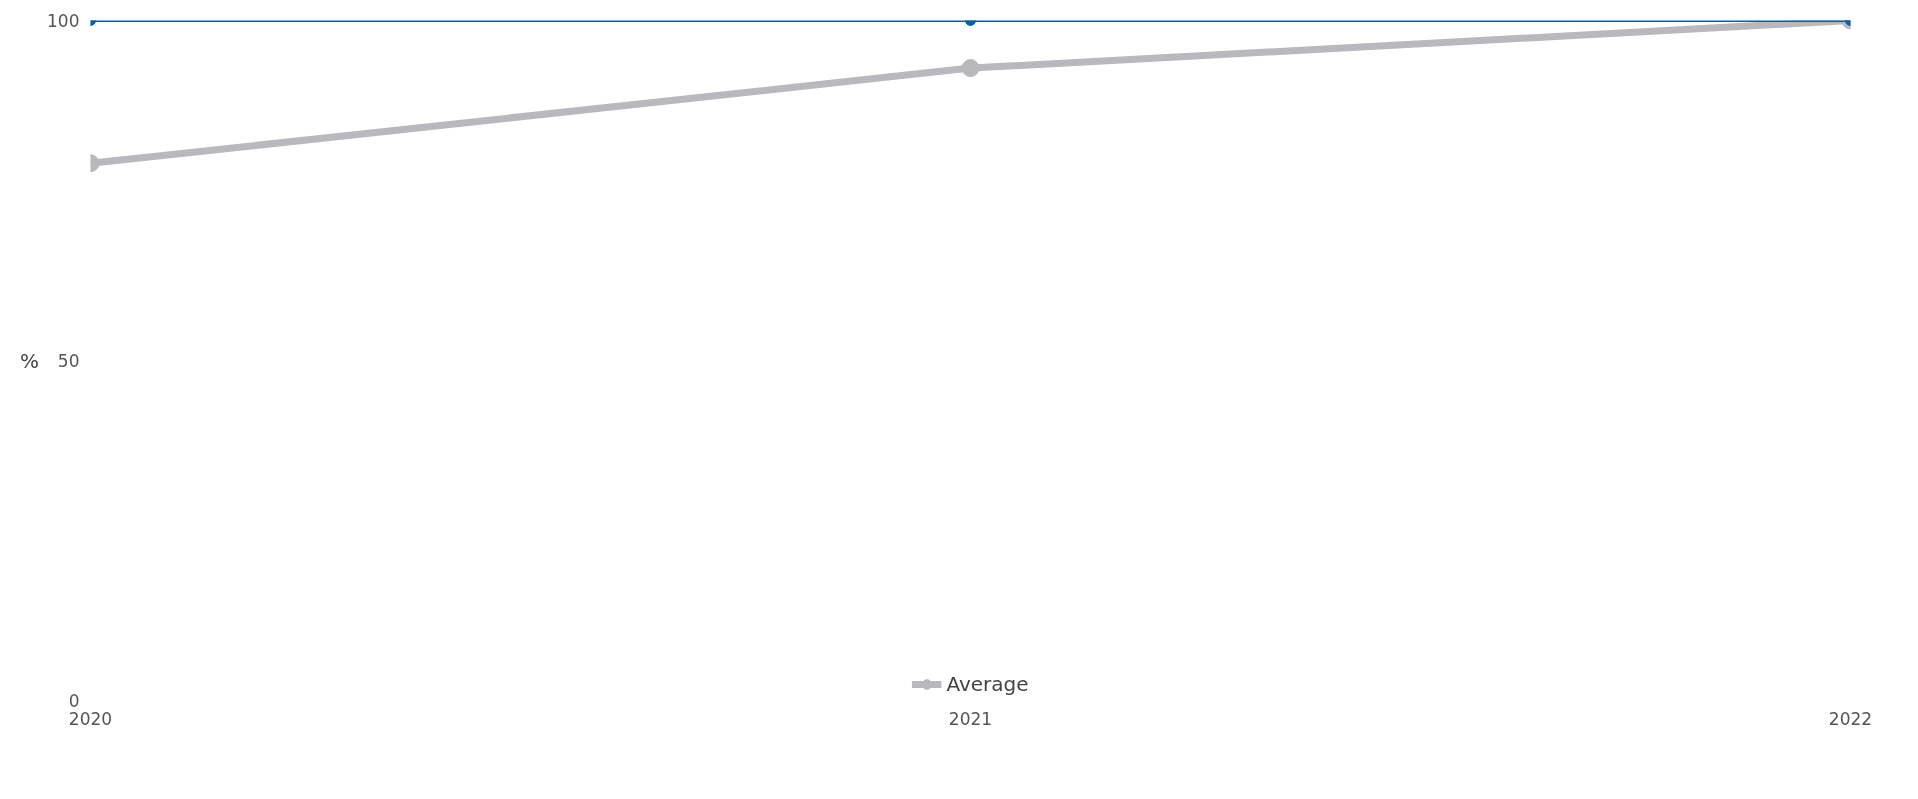 This screenshot has width=1918, height=799. What do you see at coordinates (63, 21) in the screenshot?
I see `y-tick-label: 100` at bounding box center [63, 21].